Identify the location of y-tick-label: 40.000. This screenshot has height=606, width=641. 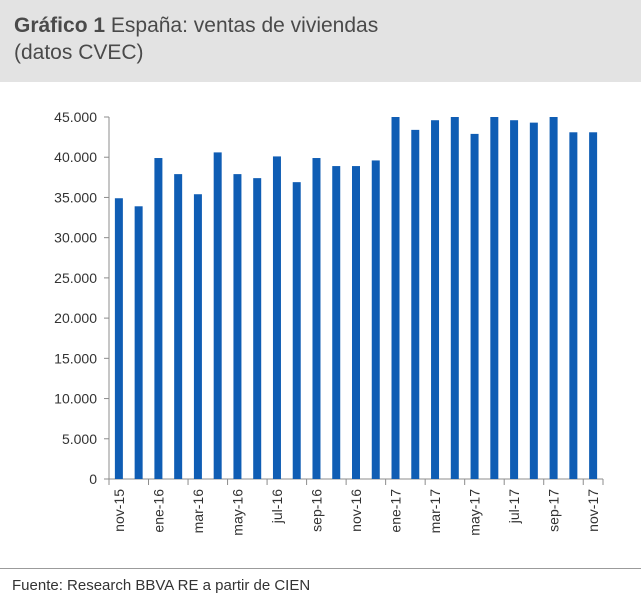
(75, 157).